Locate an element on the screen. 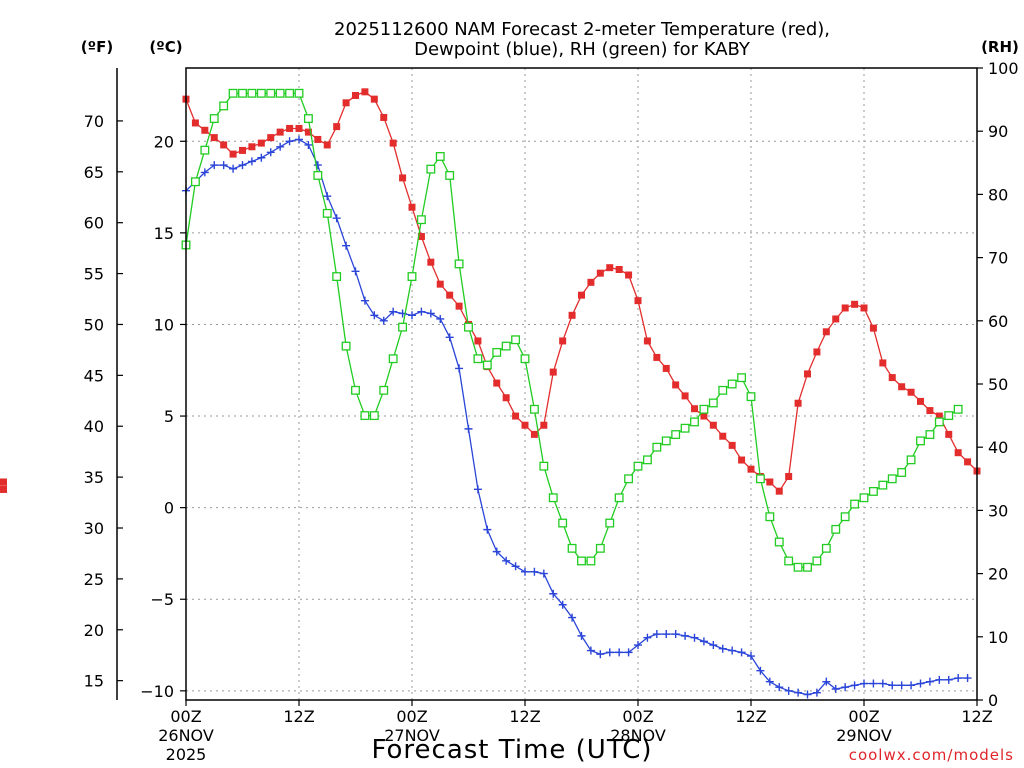  celsius-tick-label: 10 is located at coordinates (164, 324).